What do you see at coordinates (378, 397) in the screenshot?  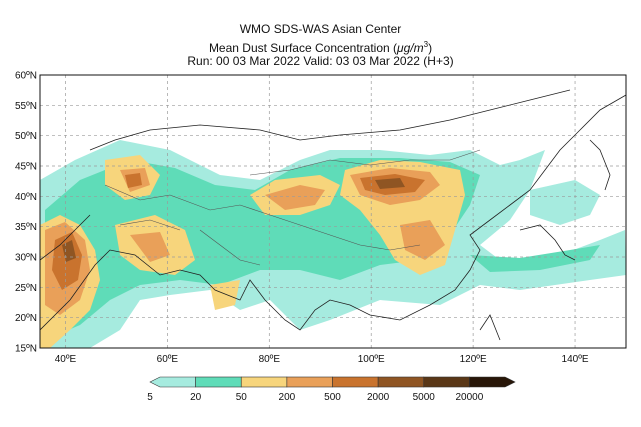 I see `colorbar-label: 2000` at bounding box center [378, 397].